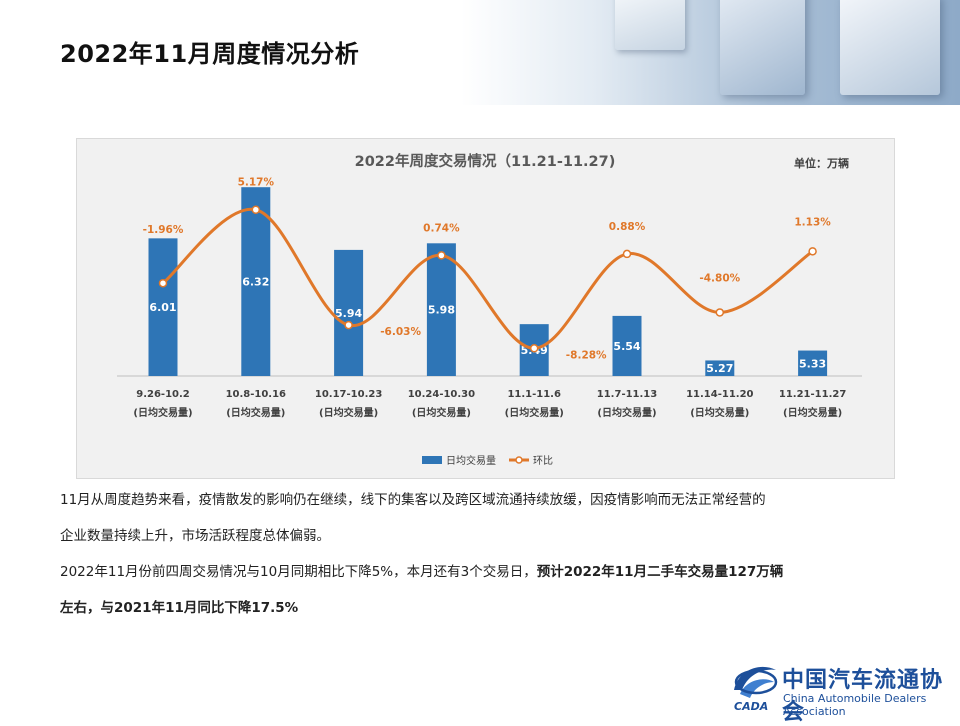 The image size is (960, 726). Describe the element at coordinates (519, 460) in the screenshot. I see `legend-line-marker` at that location.